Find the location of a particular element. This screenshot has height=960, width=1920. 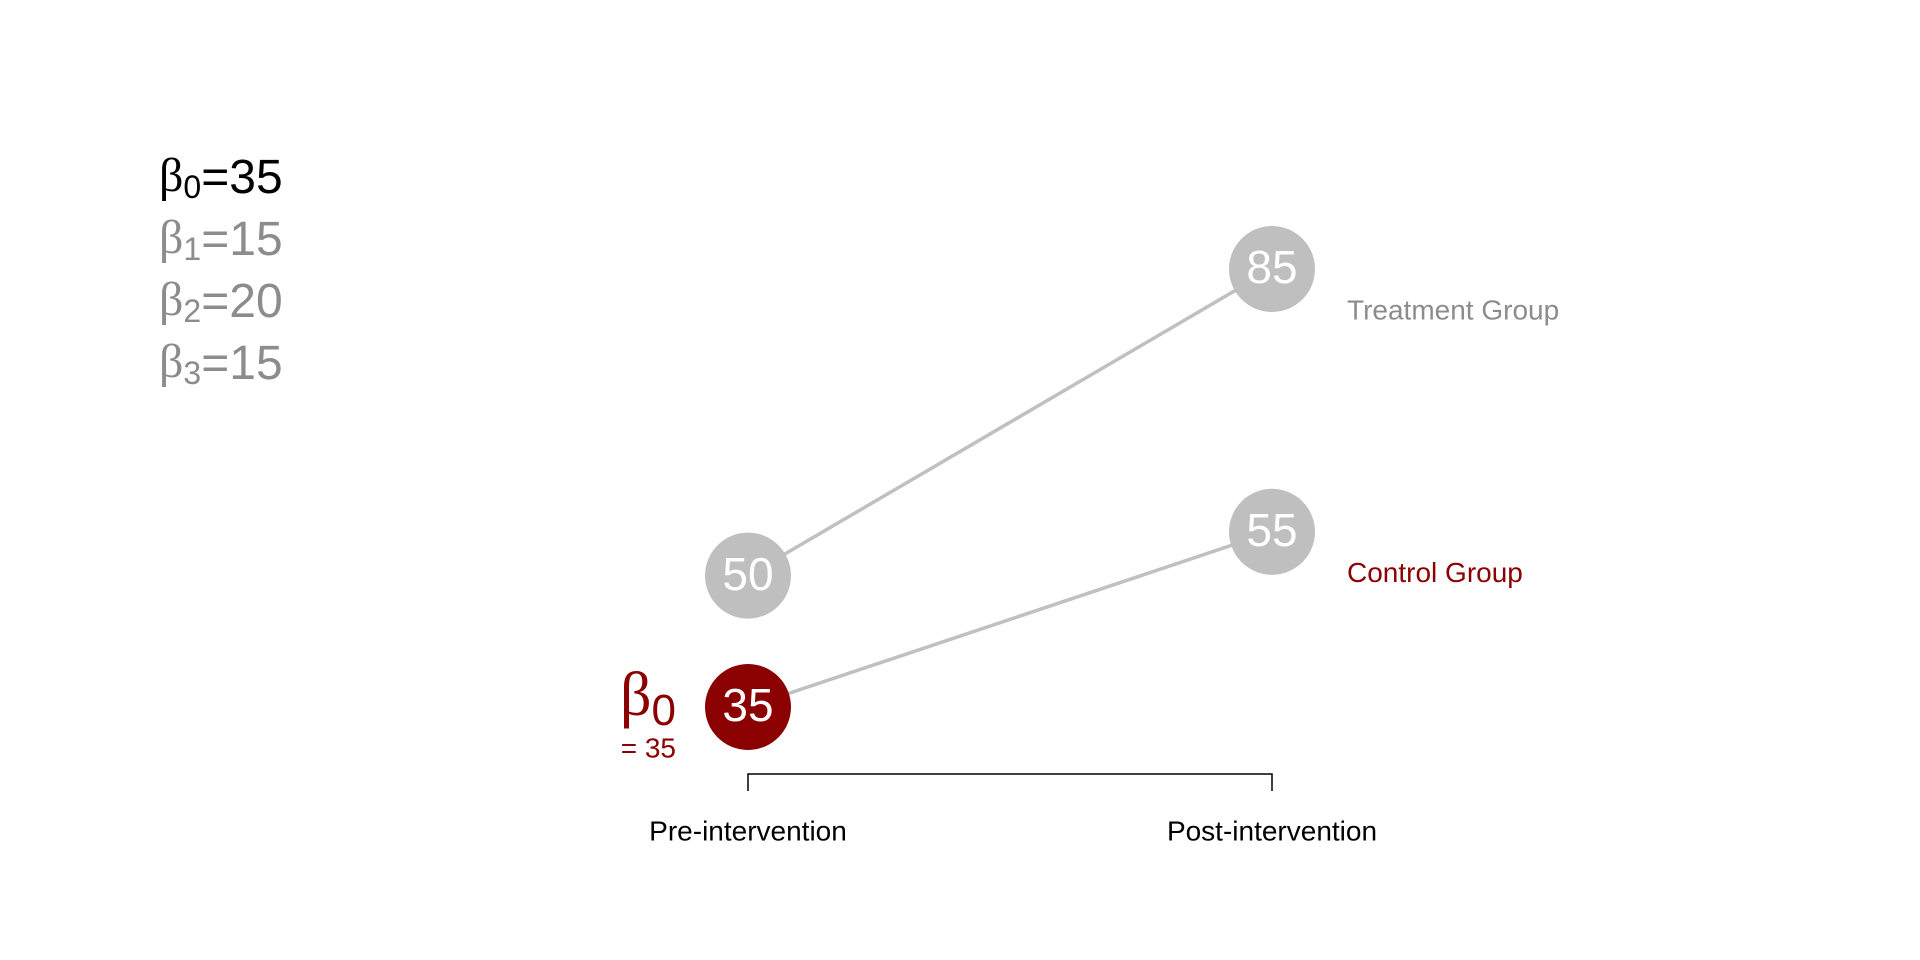

point-label: 55 is located at coordinates (1271, 530).